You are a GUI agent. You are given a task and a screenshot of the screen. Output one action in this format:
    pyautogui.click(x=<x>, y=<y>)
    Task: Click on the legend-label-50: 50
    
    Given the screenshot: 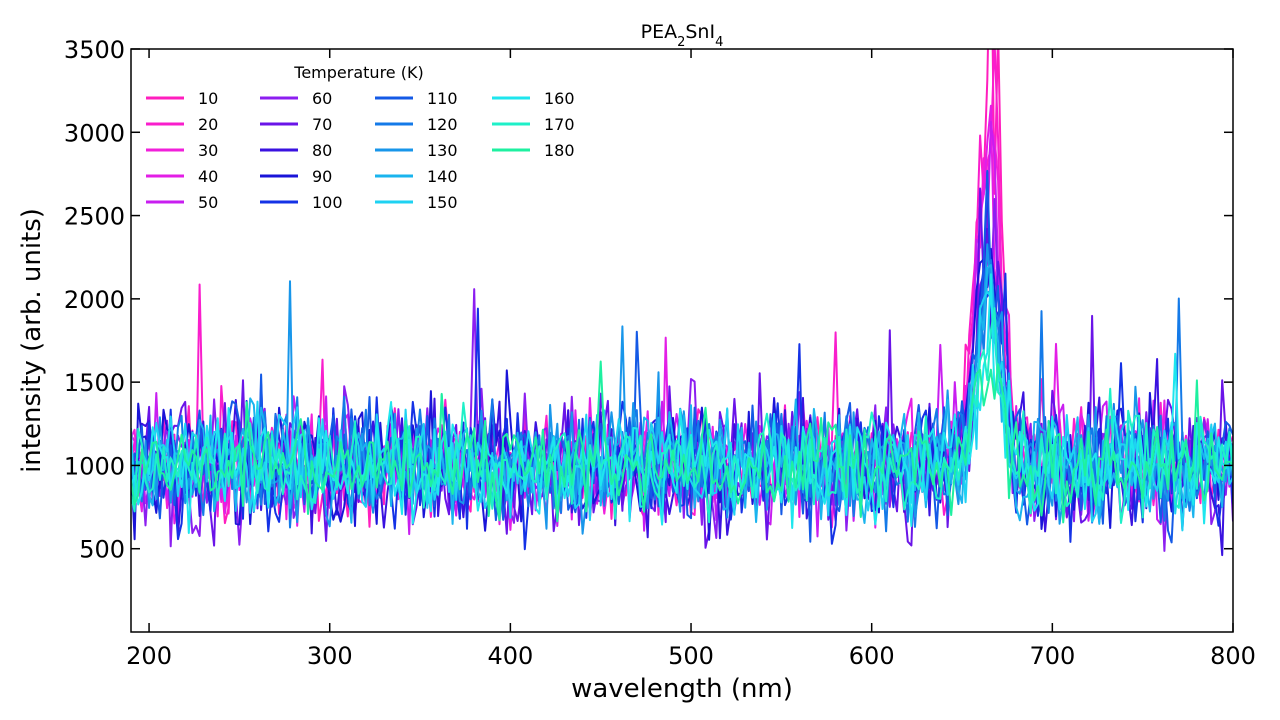 What is the action you would take?
    pyautogui.click(x=208, y=202)
    